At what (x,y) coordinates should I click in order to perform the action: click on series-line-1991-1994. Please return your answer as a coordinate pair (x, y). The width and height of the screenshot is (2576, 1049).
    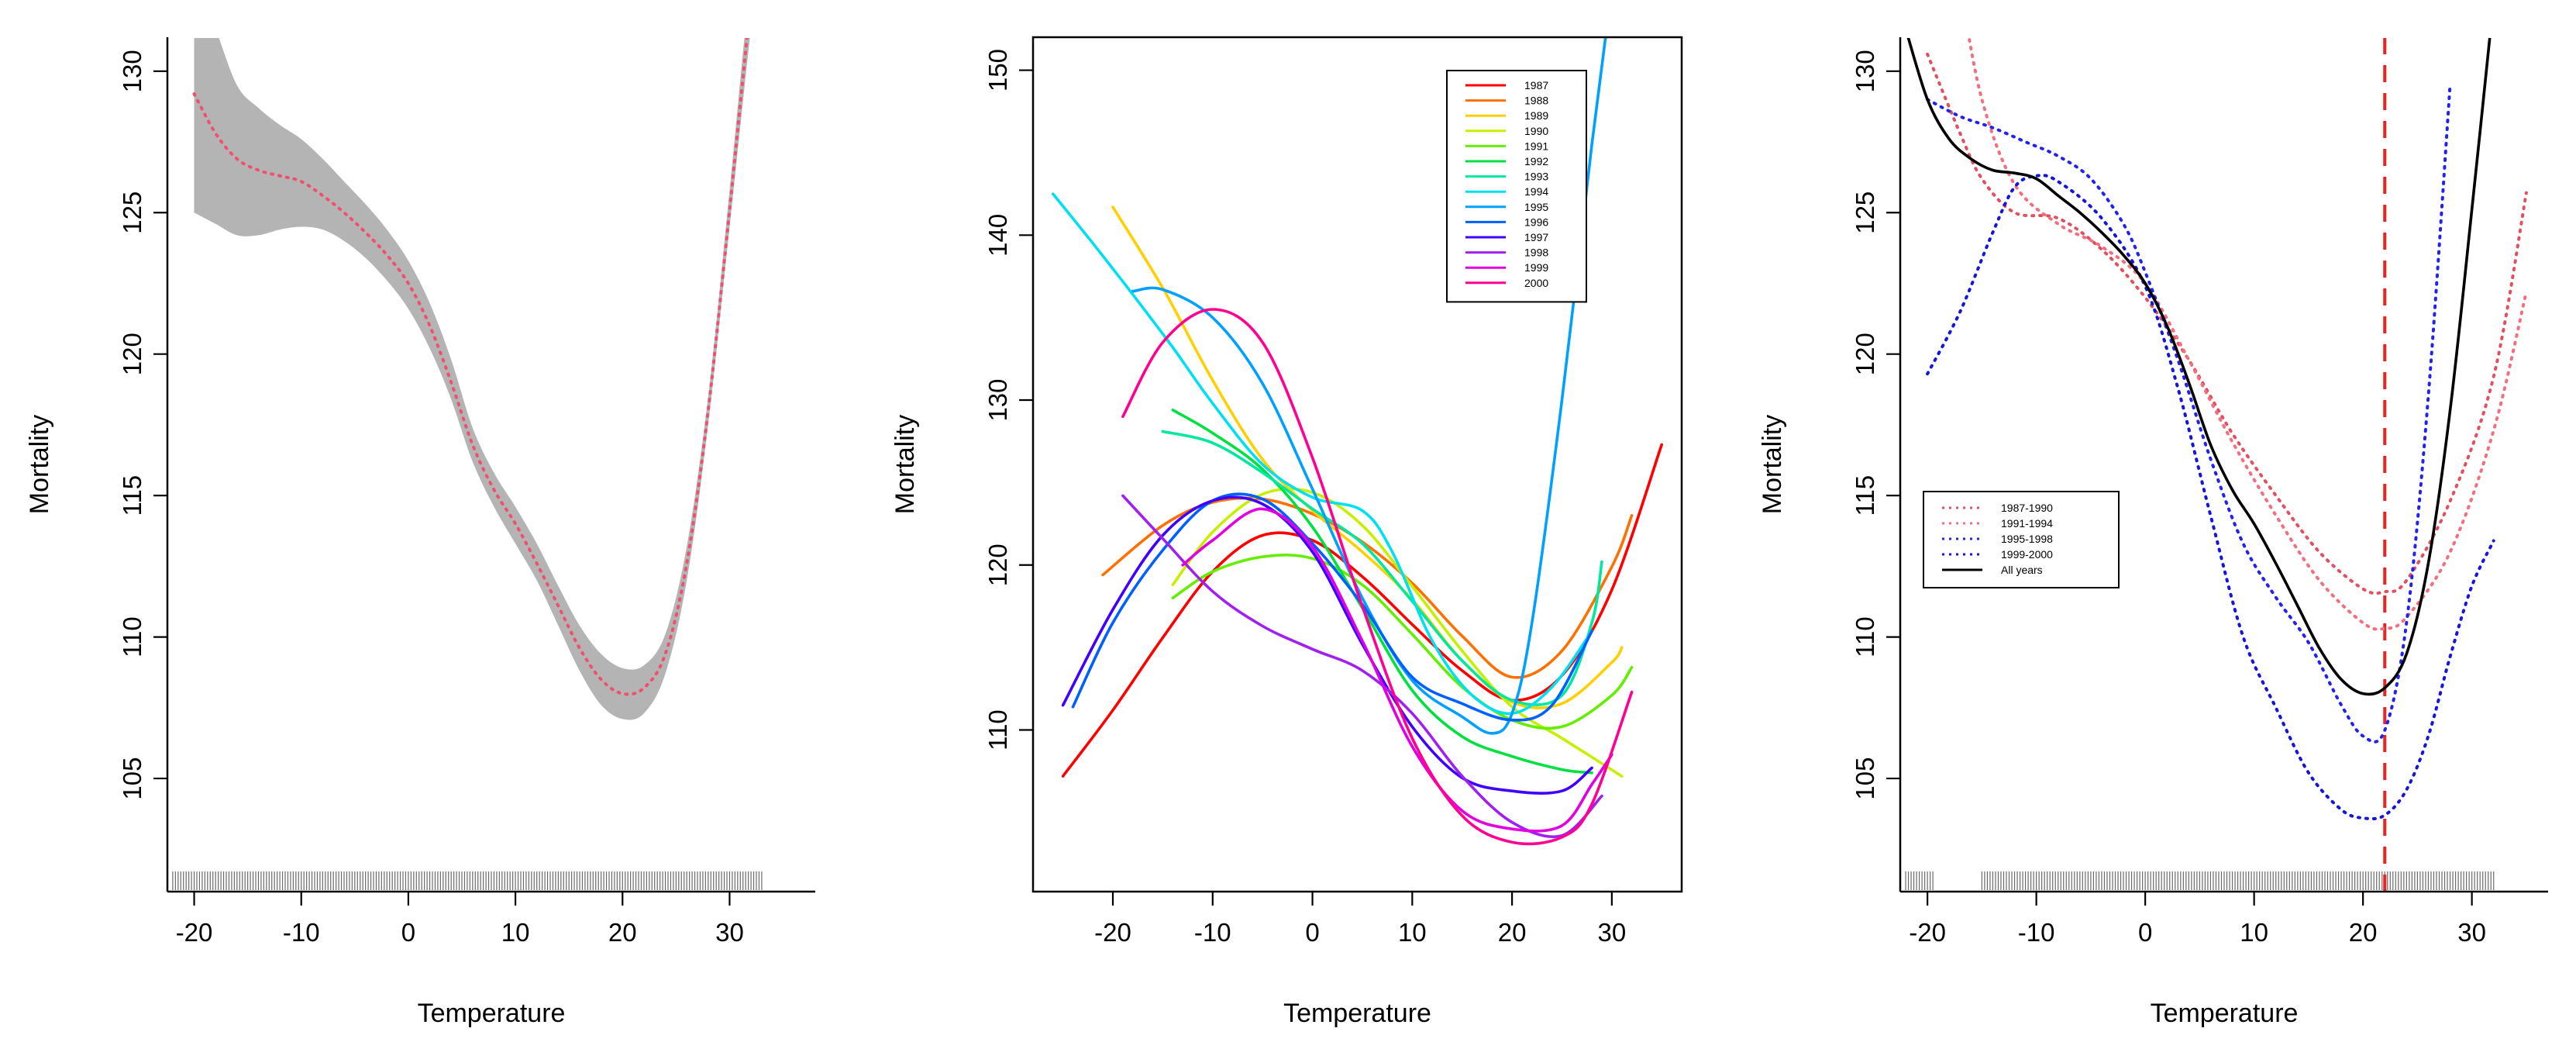
    Looking at the image, I should click on (2247, 334).